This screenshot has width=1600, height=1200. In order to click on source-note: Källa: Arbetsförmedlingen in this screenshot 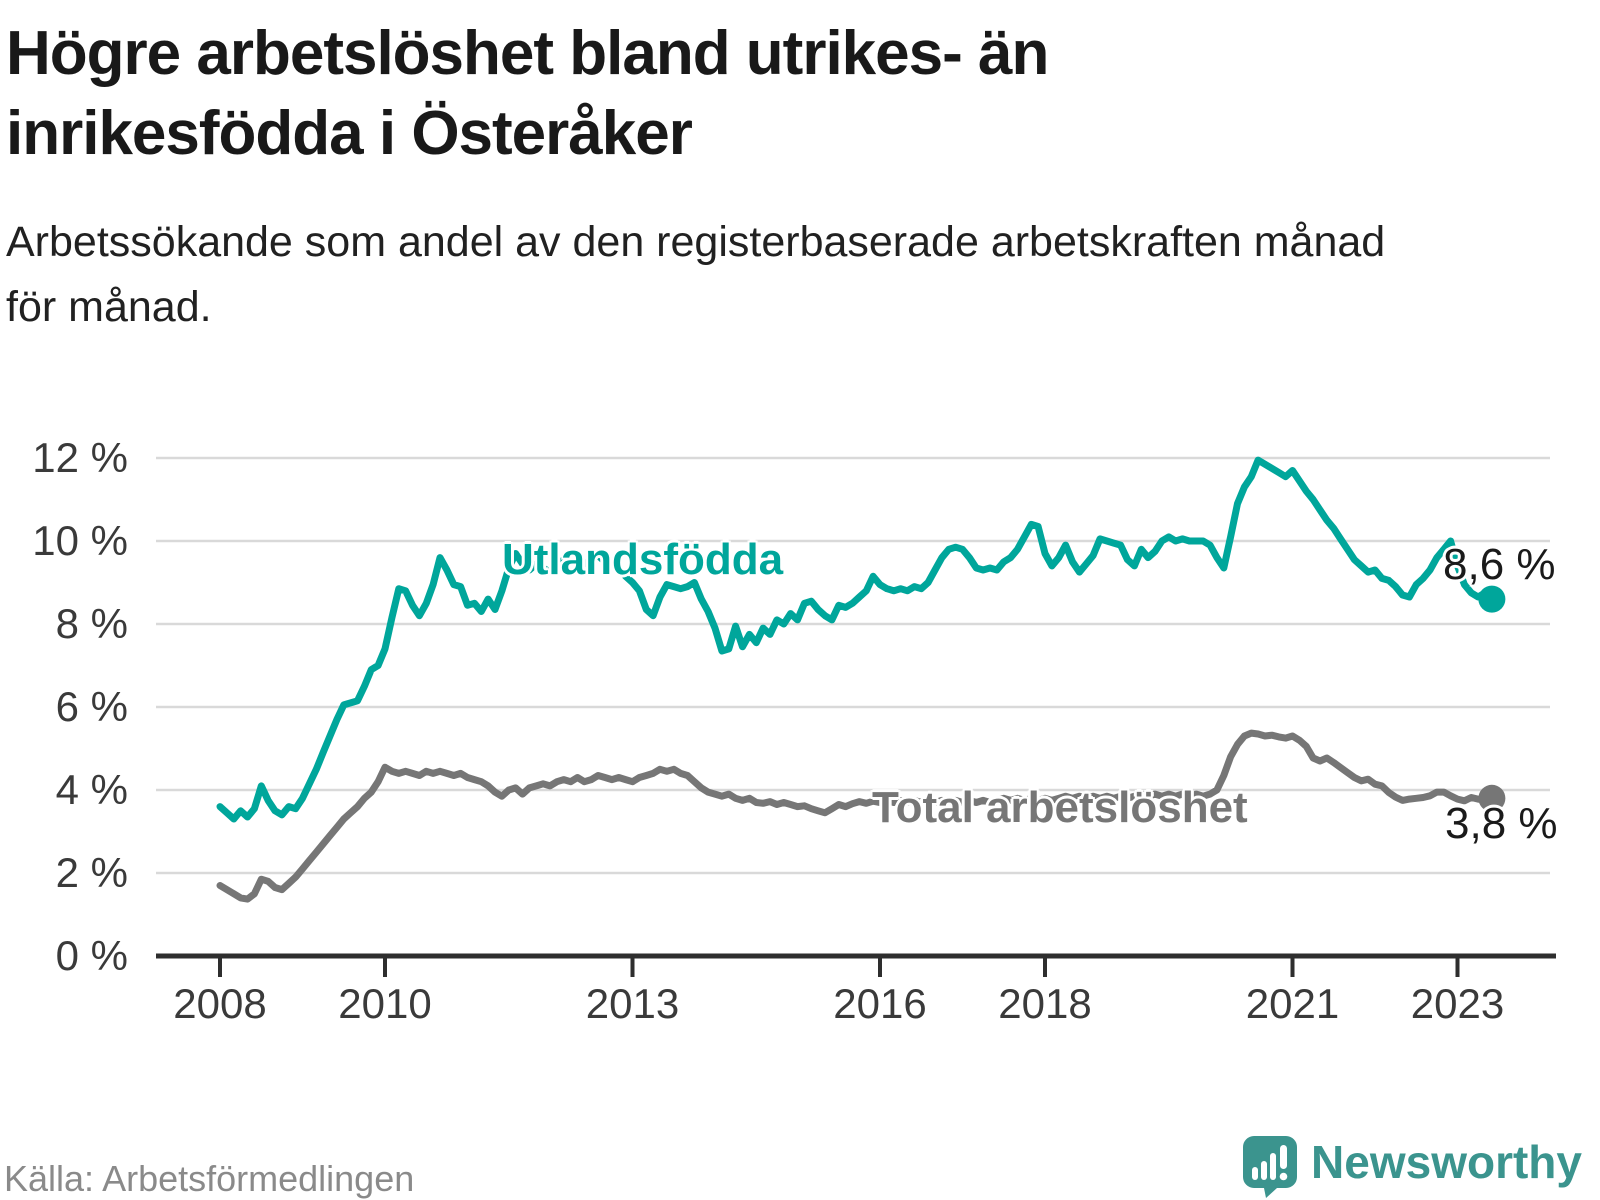, I will do `click(209, 1178)`.